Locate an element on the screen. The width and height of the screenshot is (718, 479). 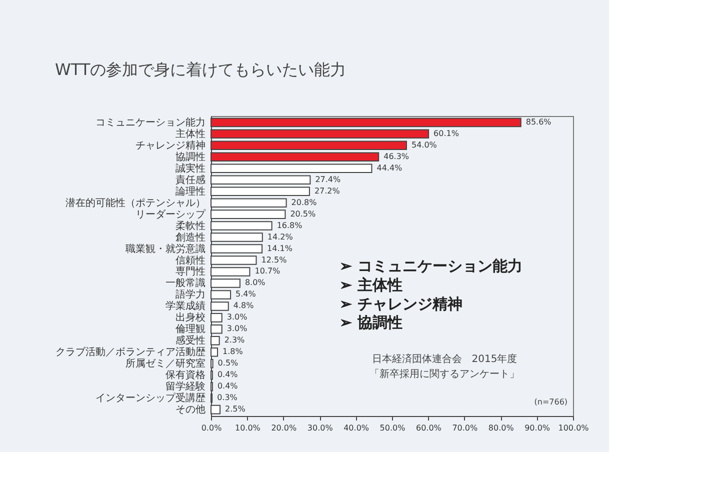
data-label: 20.5% is located at coordinates (303, 213).